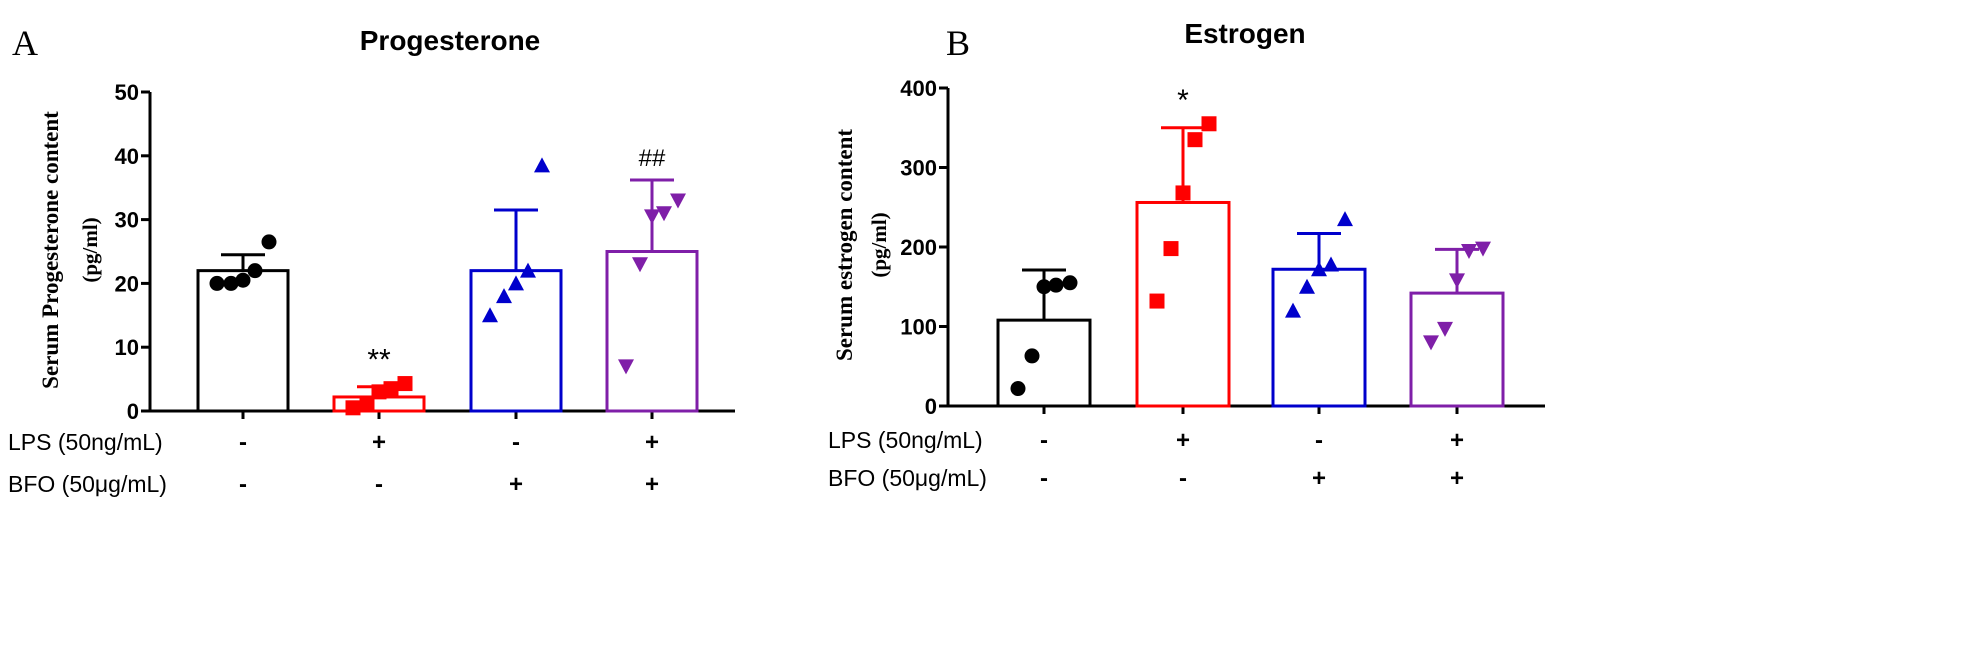 This screenshot has height=648, width=1981. What do you see at coordinates (127, 347) in the screenshot?
I see `y-tick-label: 10` at bounding box center [127, 347].